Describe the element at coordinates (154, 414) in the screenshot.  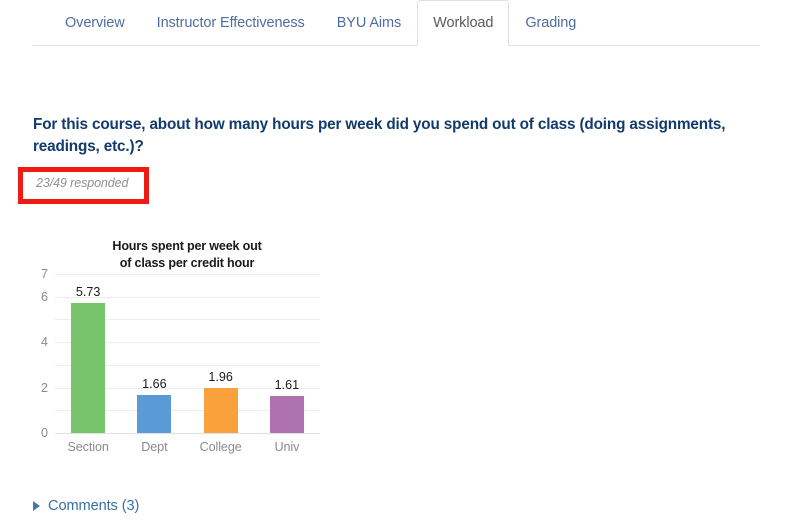
I see `chart-bar-dept` at that location.